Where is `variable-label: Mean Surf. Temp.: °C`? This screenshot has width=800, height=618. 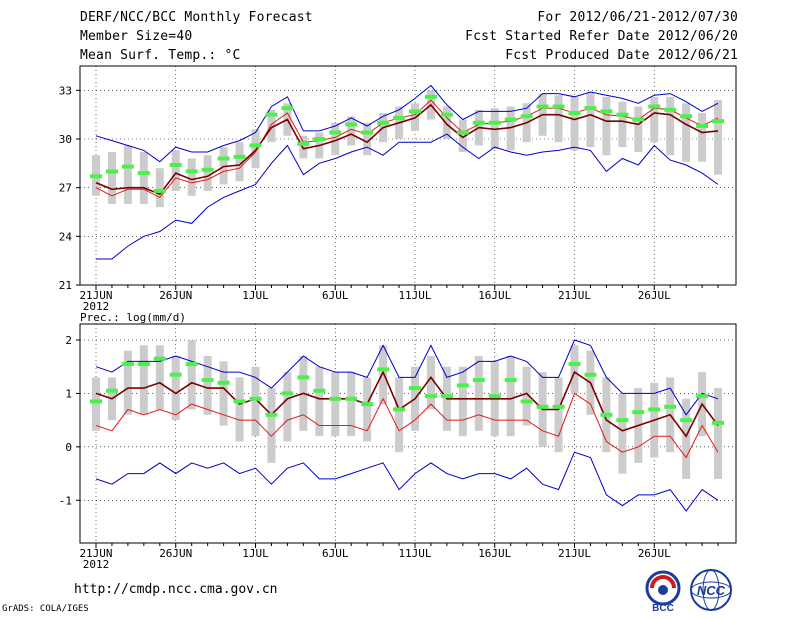
variable-label: Mean Surf. Temp.: °C is located at coordinates (160, 55).